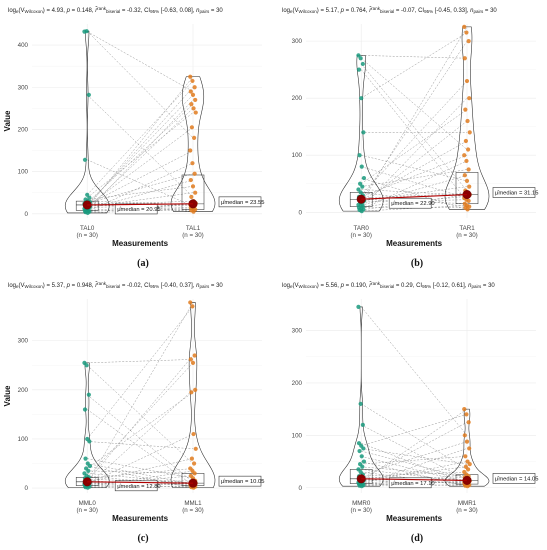 The width and height of the screenshot is (547, 550). What do you see at coordinates (7, 120) in the screenshot?
I see `y-axis-title: Value` at bounding box center [7, 120].